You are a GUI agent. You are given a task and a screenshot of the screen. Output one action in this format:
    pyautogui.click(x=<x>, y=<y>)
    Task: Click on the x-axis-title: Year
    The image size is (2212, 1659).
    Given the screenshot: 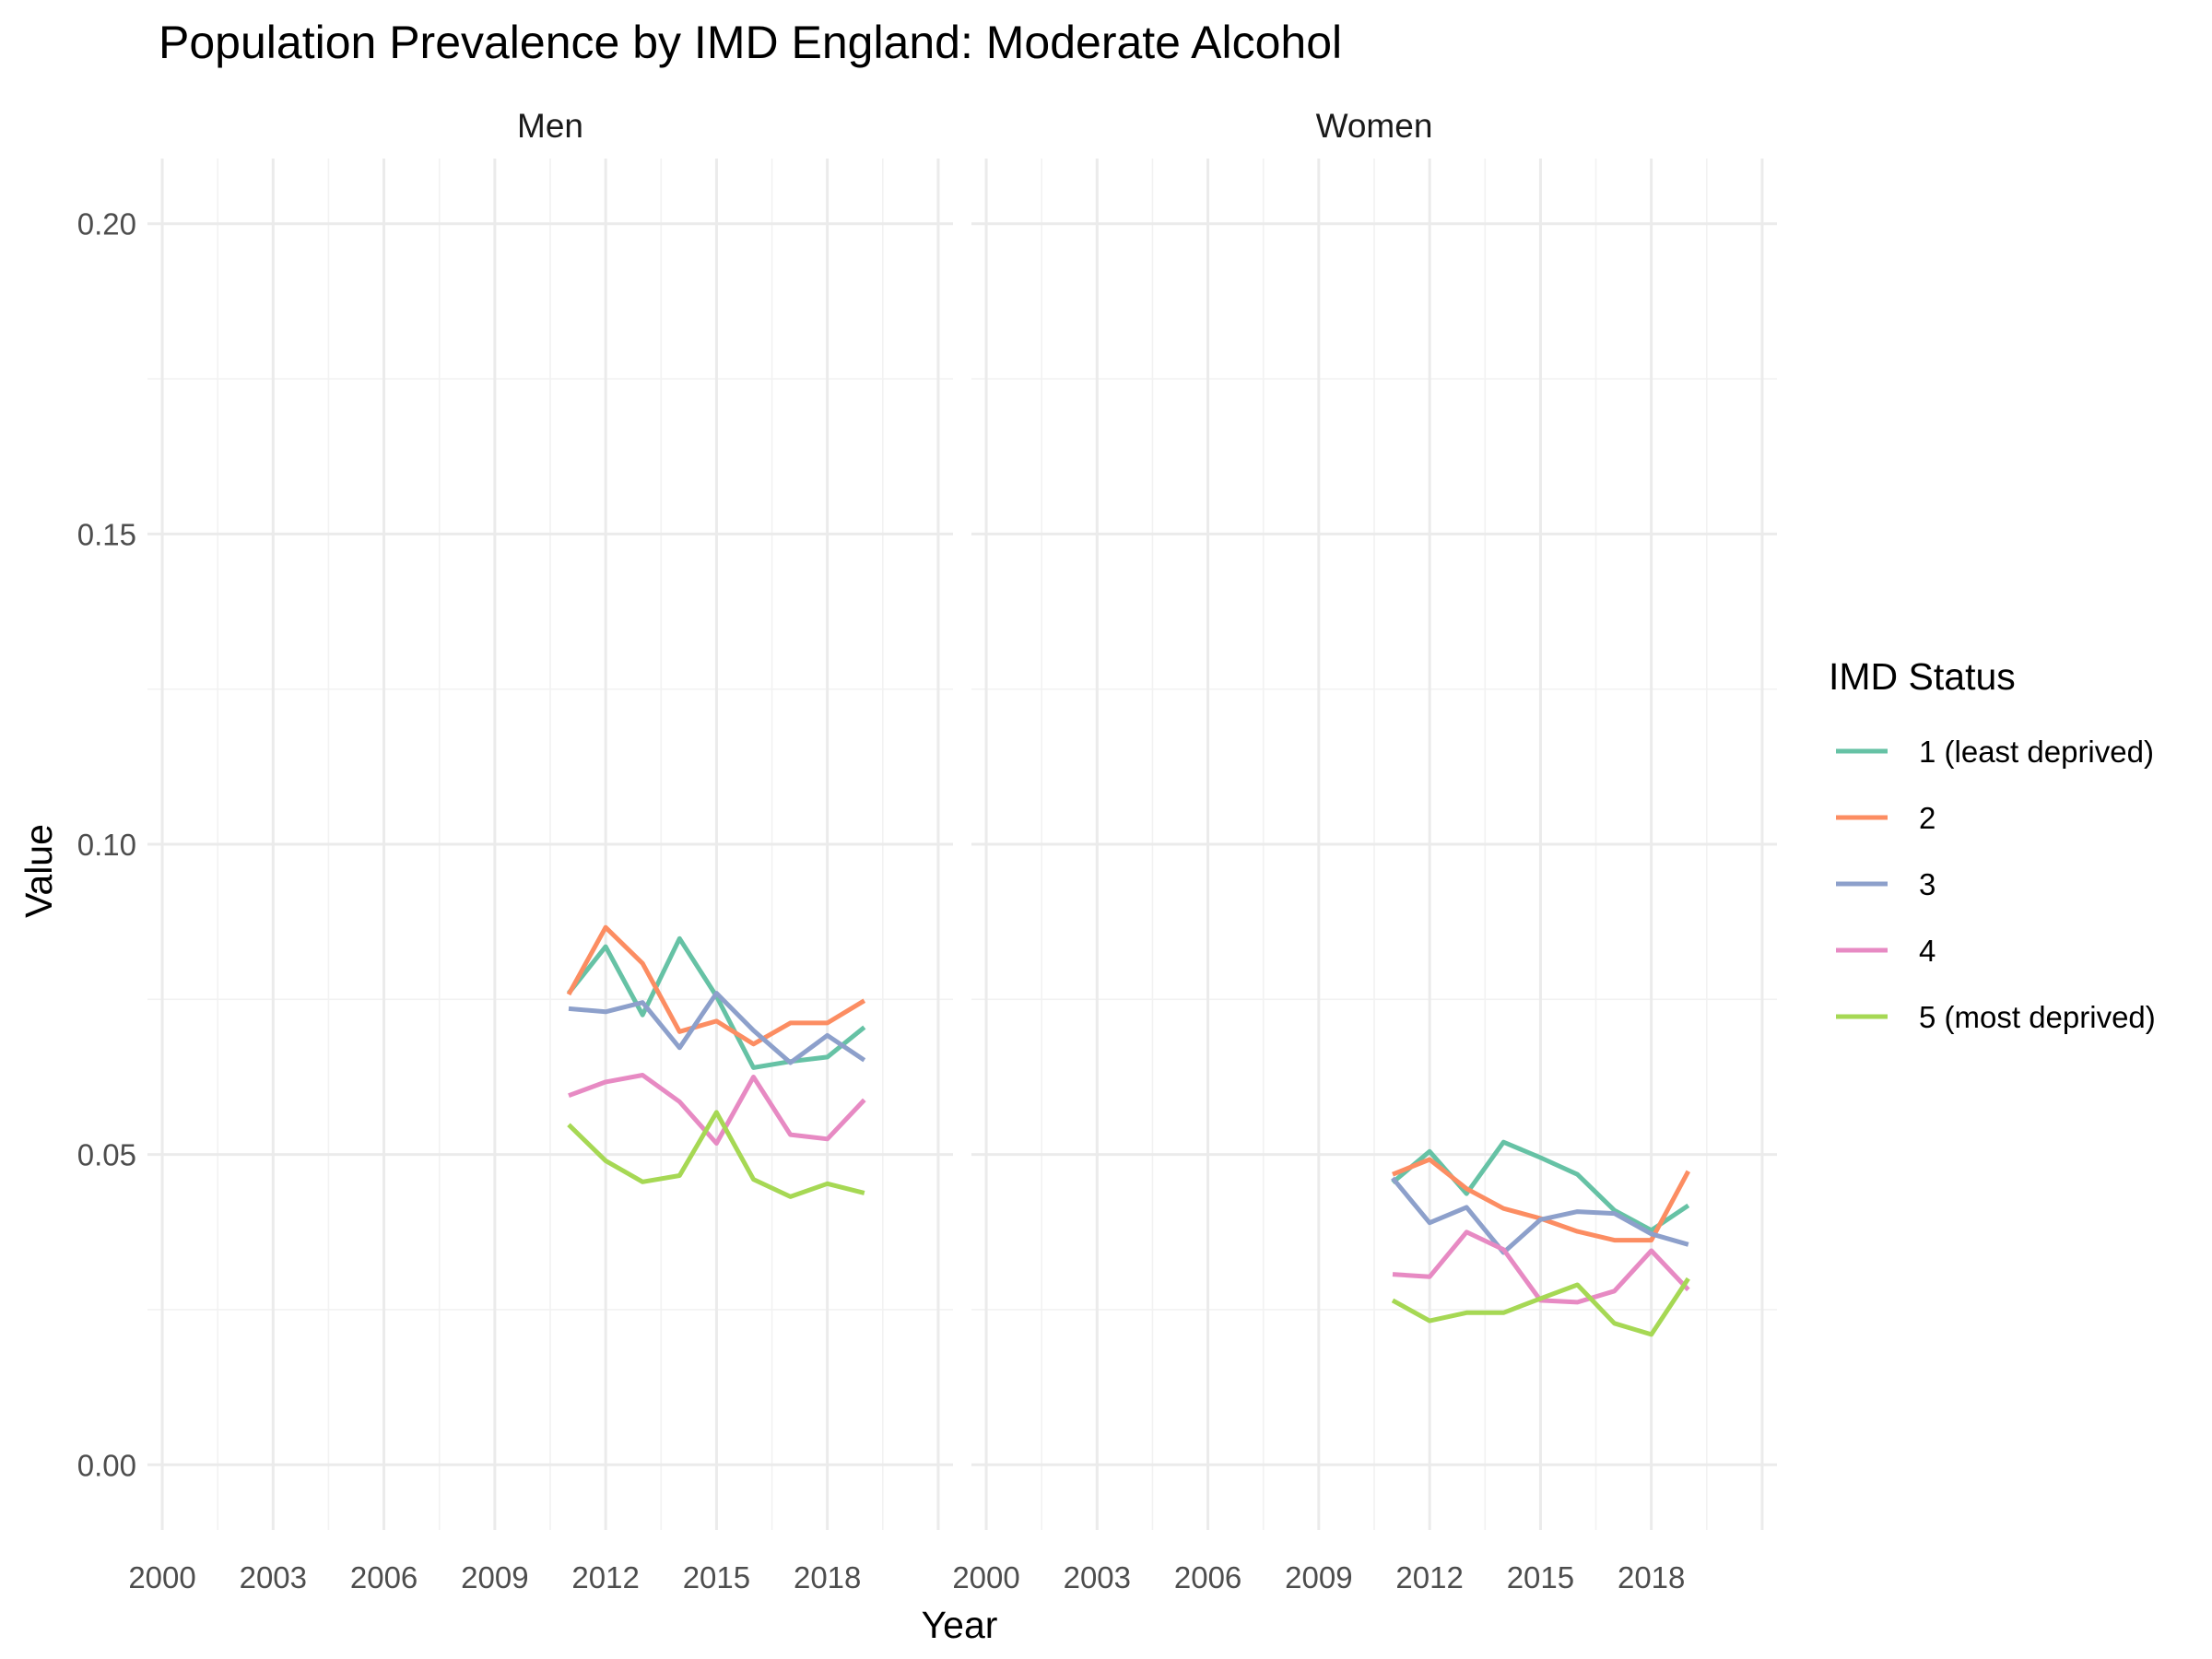 What is the action you would take?
    pyautogui.click(x=960, y=1625)
    